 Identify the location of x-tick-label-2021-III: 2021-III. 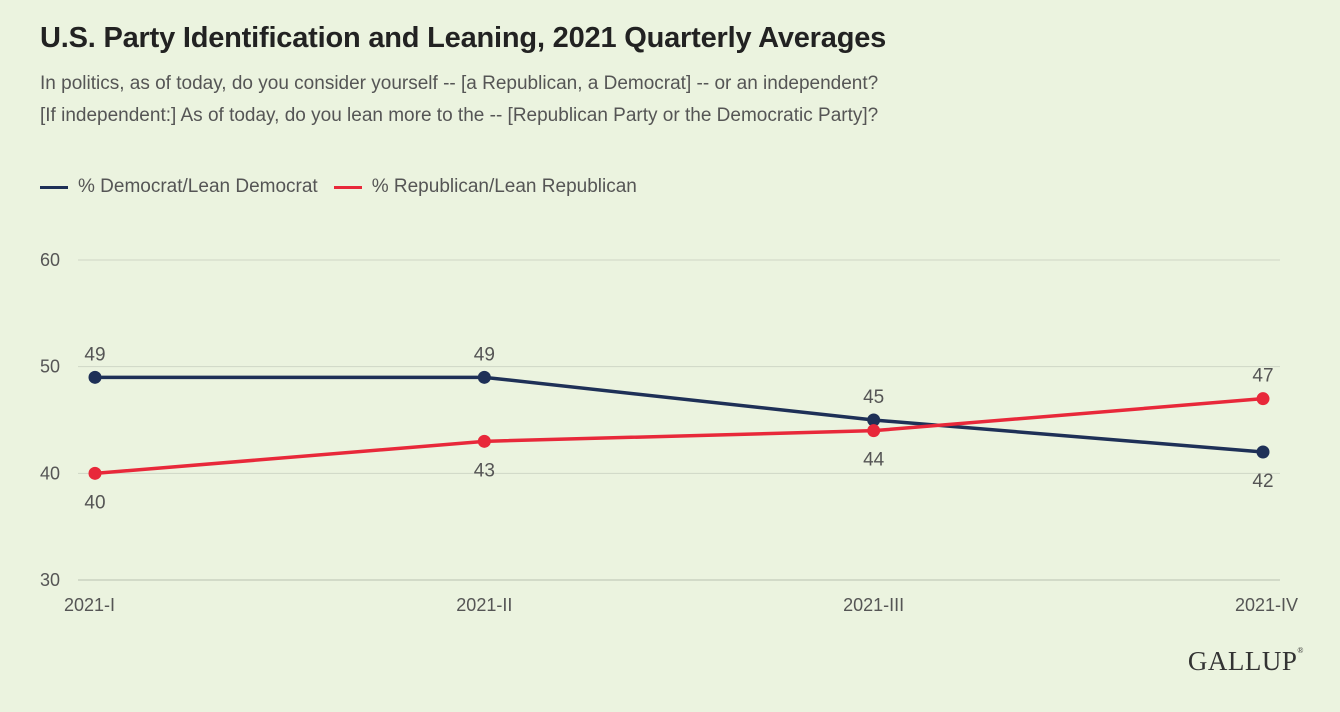
(873, 605).